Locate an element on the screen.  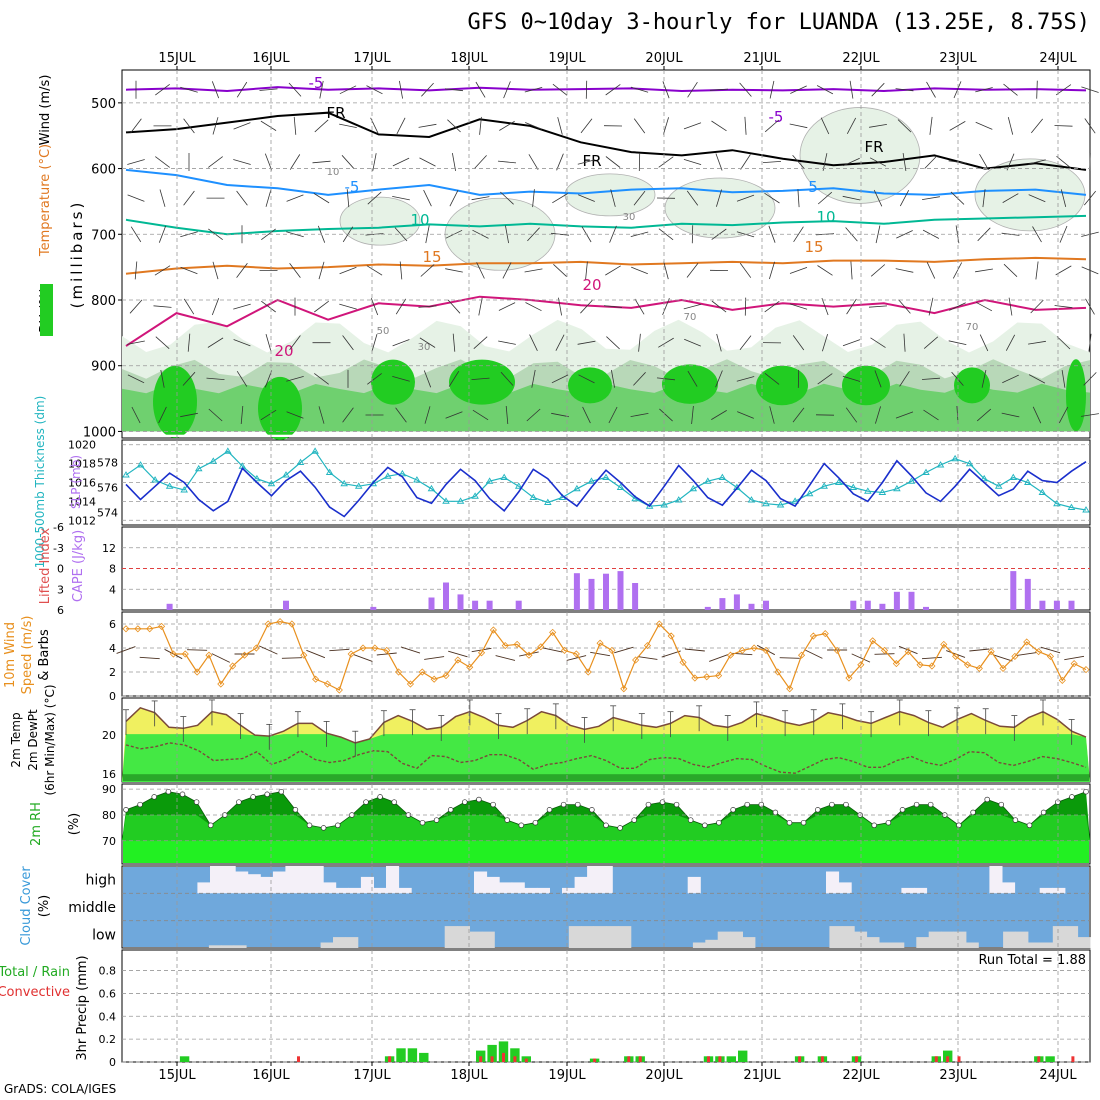
panel-frame-precip is located at coordinates (606, 1006).